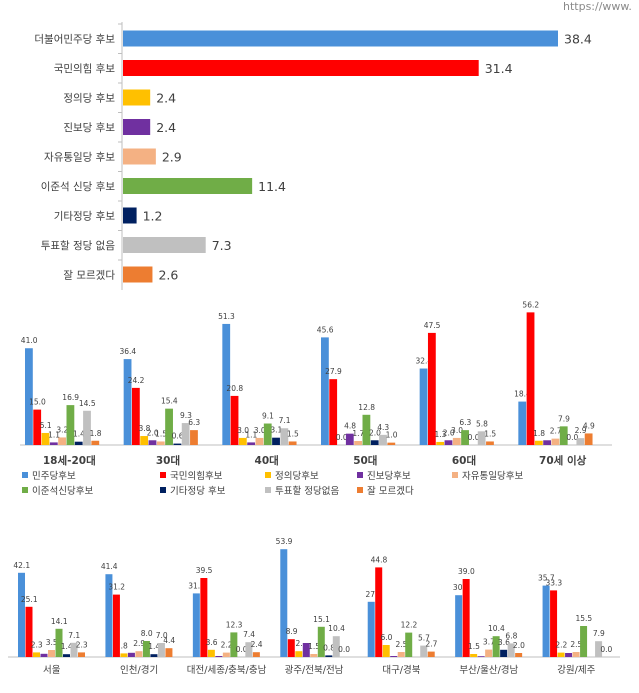 This screenshot has height=693, width=639. Describe the element at coordinates (198, 491) in the screenshot. I see `legend-label: 기타정당 후보` at that location.